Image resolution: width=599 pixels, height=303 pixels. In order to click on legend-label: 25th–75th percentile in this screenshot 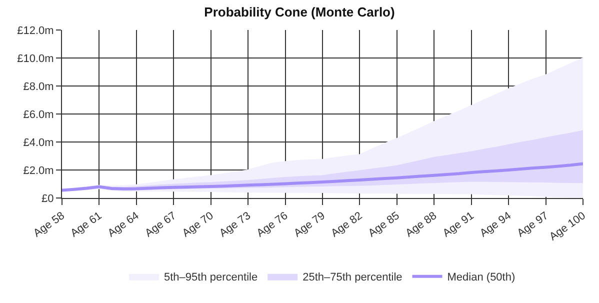, I will do `click(352, 278)`.